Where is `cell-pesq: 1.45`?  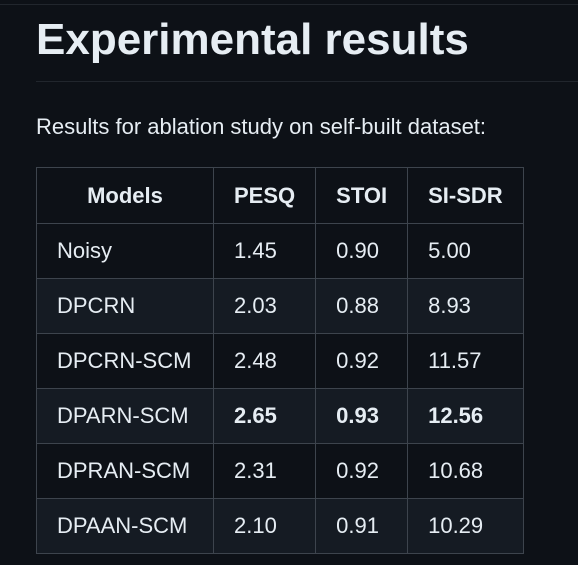
cell-pesq: 1.45 is located at coordinates (264, 251).